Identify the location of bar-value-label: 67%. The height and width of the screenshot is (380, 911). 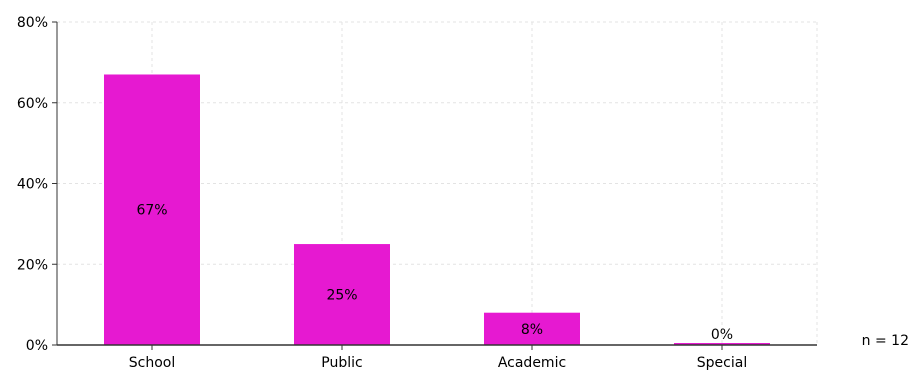
(151, 211).